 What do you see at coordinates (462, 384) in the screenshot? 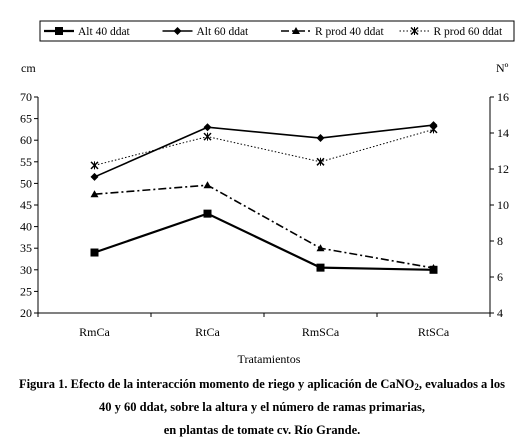
I see `caption-text: , evaluados a los` at bounding box center [462, 384].